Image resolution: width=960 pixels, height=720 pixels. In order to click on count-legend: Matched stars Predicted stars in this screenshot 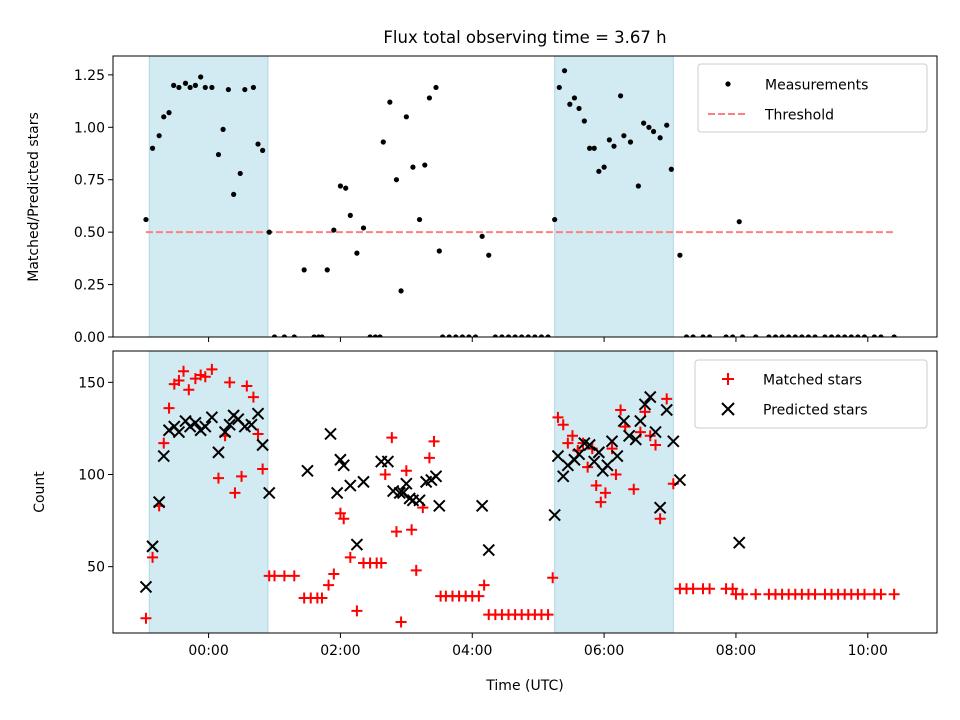, I will do `click(811, 394)`.